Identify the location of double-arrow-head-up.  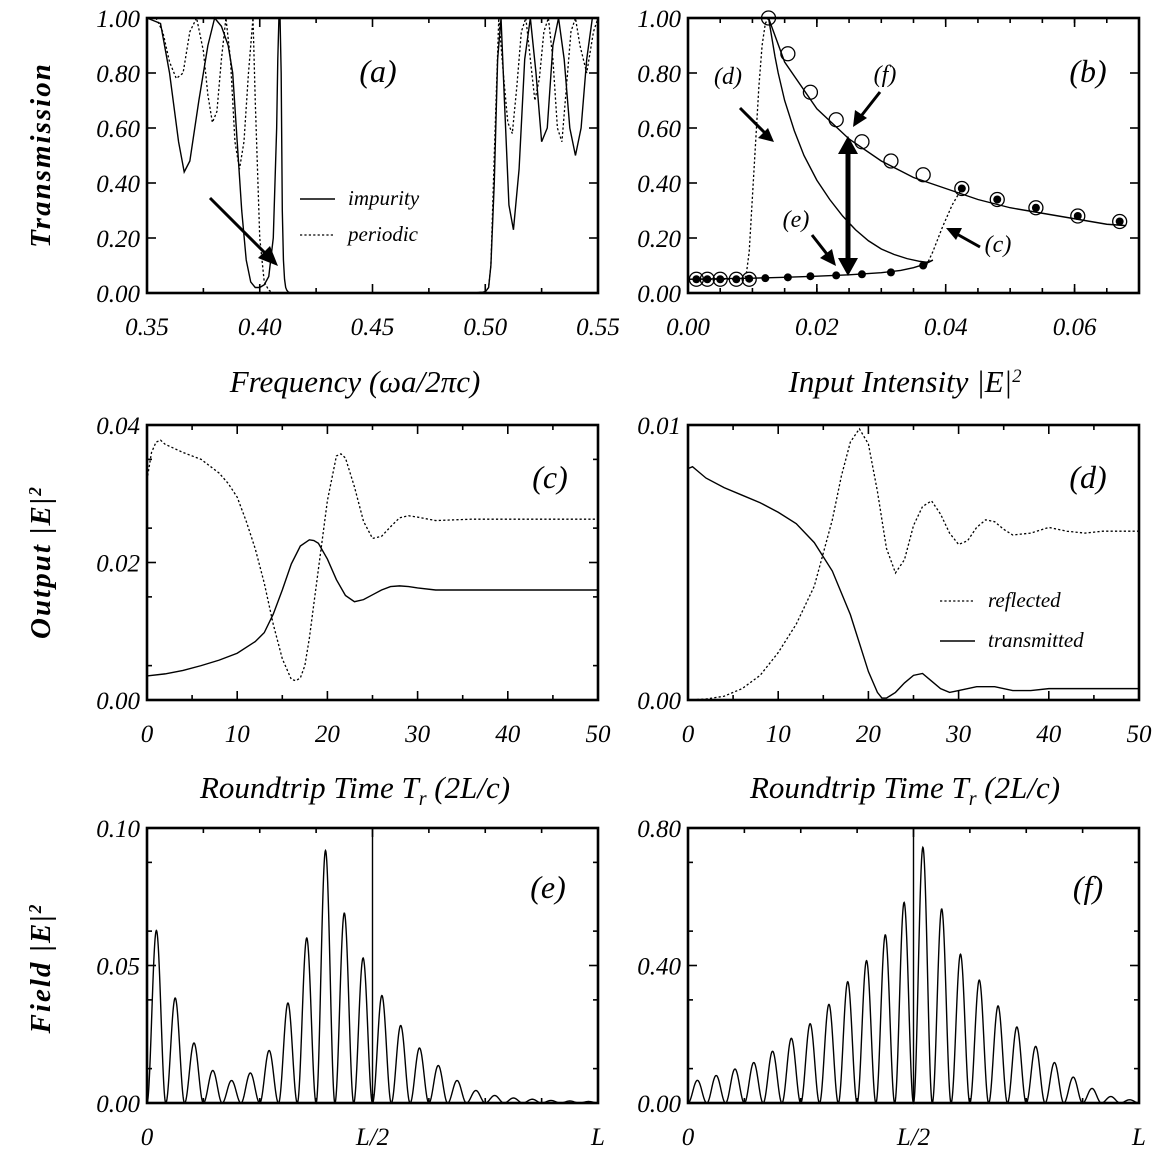
(848, 145).